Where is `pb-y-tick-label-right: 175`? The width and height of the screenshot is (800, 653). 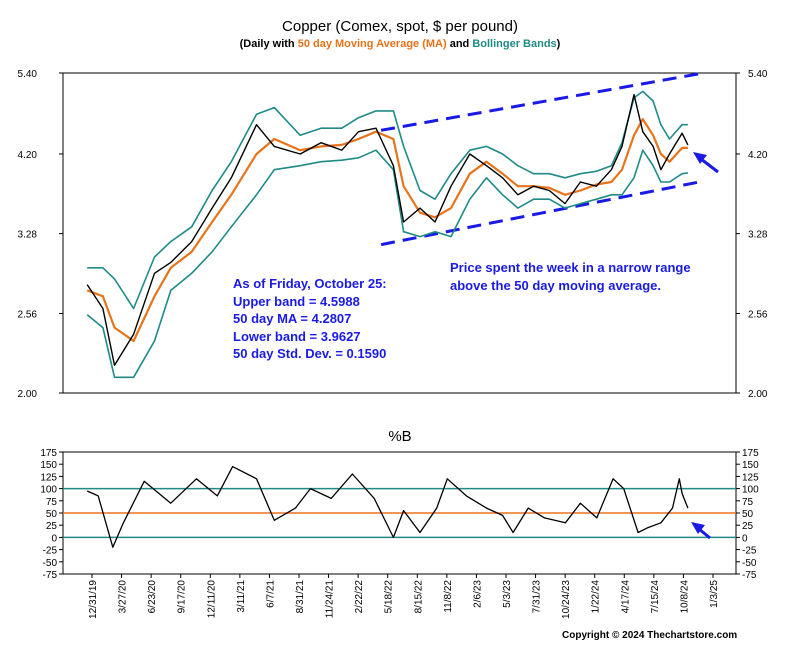
pb-y-tick-label-right: 175 is located at coordinates (750, 453).